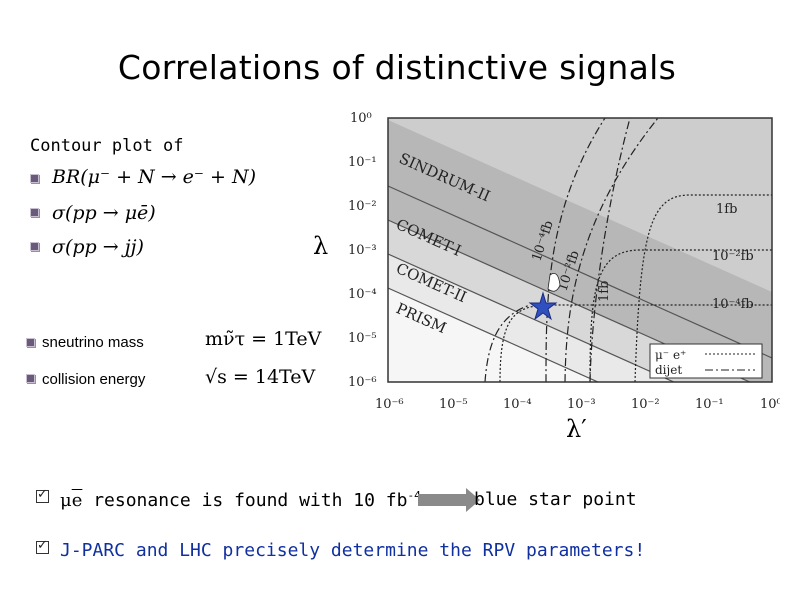  I want to click on comet-ii-boundary, so click(532, 317).